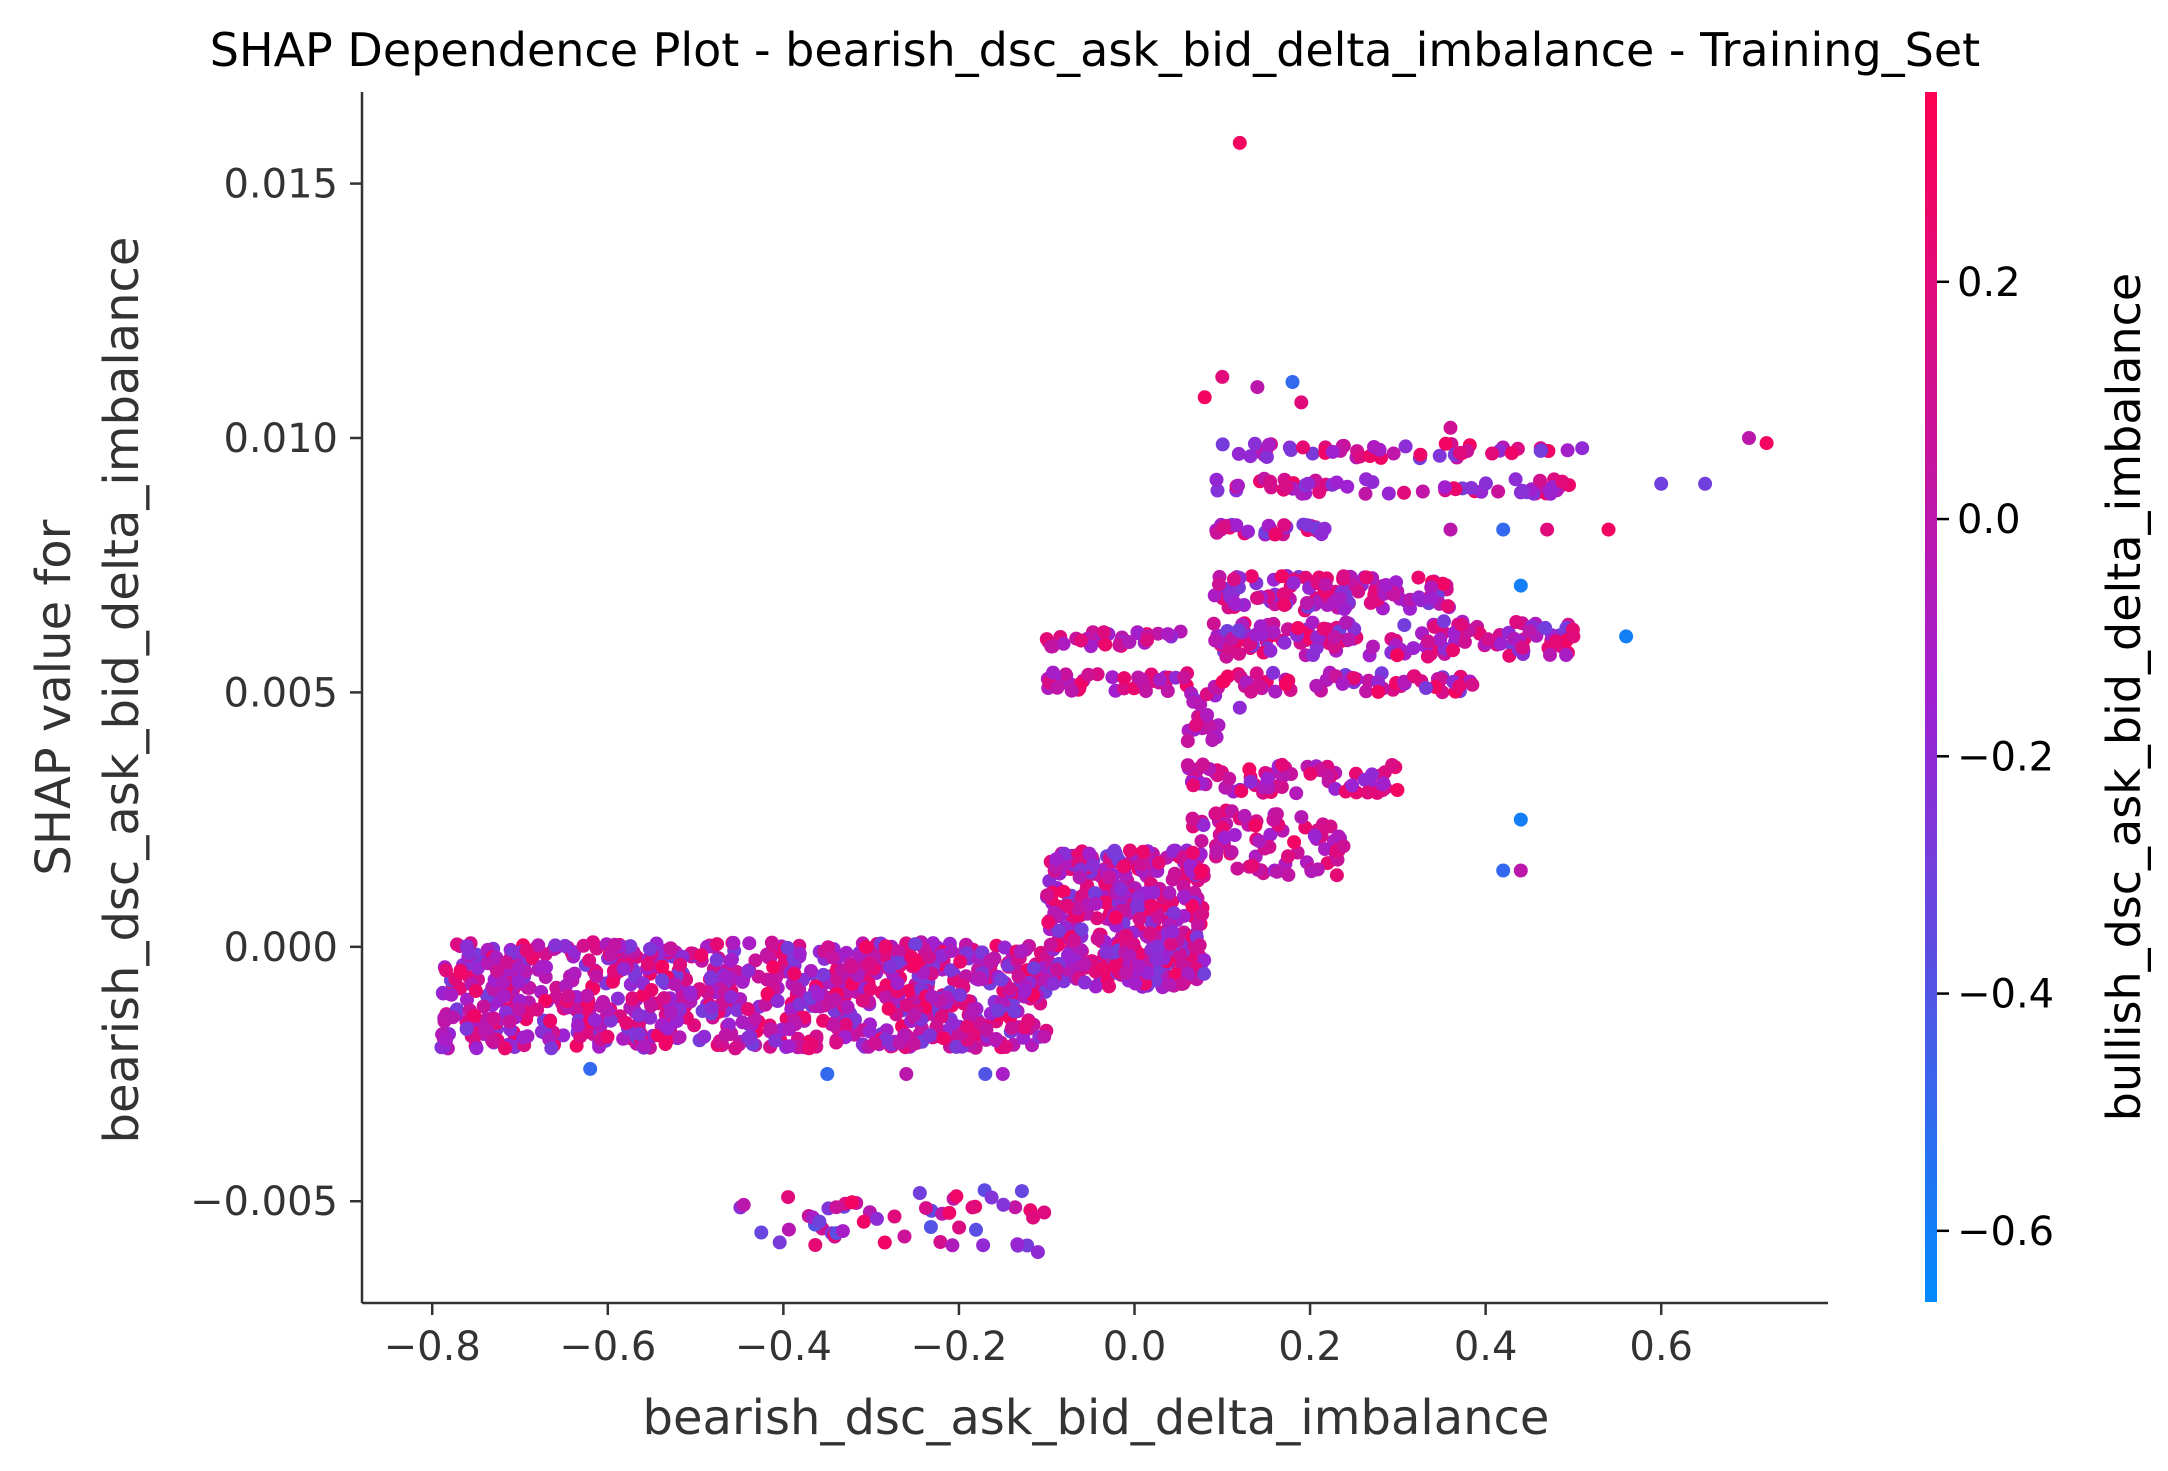 The image size is (2168, 1471). I want to click on y-axis-label-line-2: bearish_dsc_ask_bid_delta_imbalance, so click(122, 690).